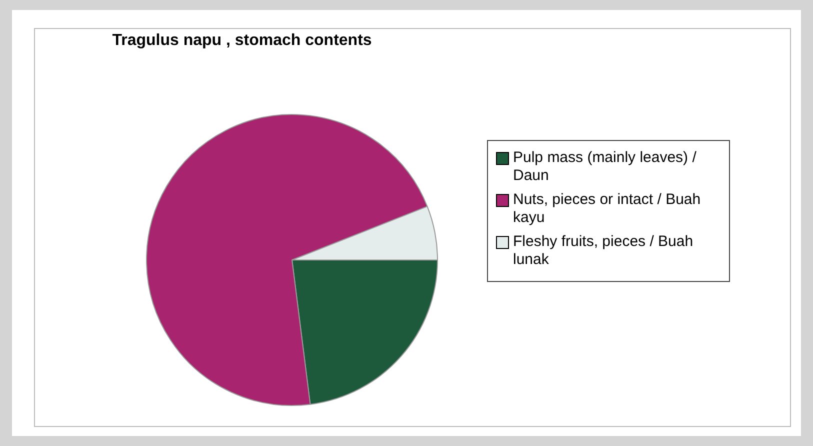  What do you see at coordinates (607, 209) in the screenshot?
I see `legend-label: Nuts, pieces or intact / Buah kayu` at bounding box center [607, 209].